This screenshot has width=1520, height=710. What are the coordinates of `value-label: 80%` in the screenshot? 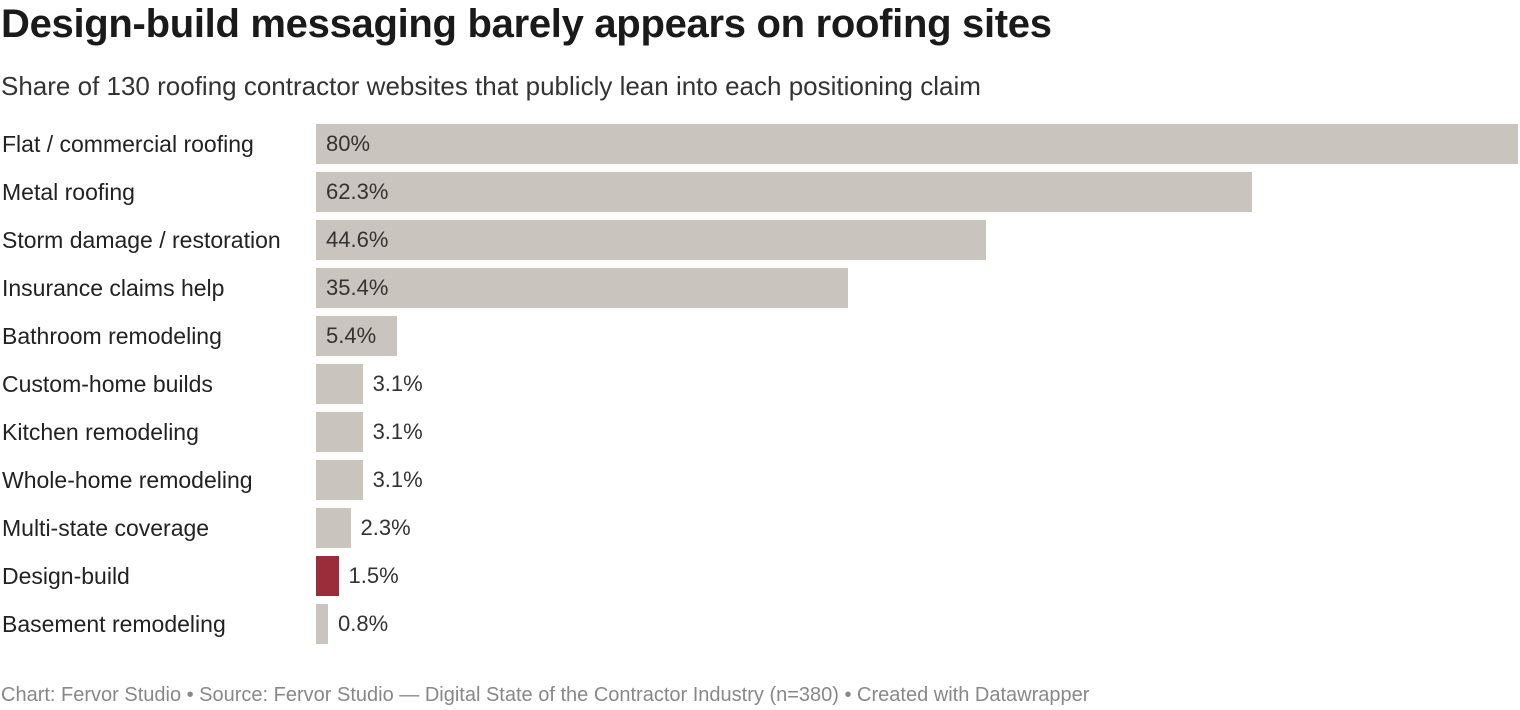 It's located at (348, 143).